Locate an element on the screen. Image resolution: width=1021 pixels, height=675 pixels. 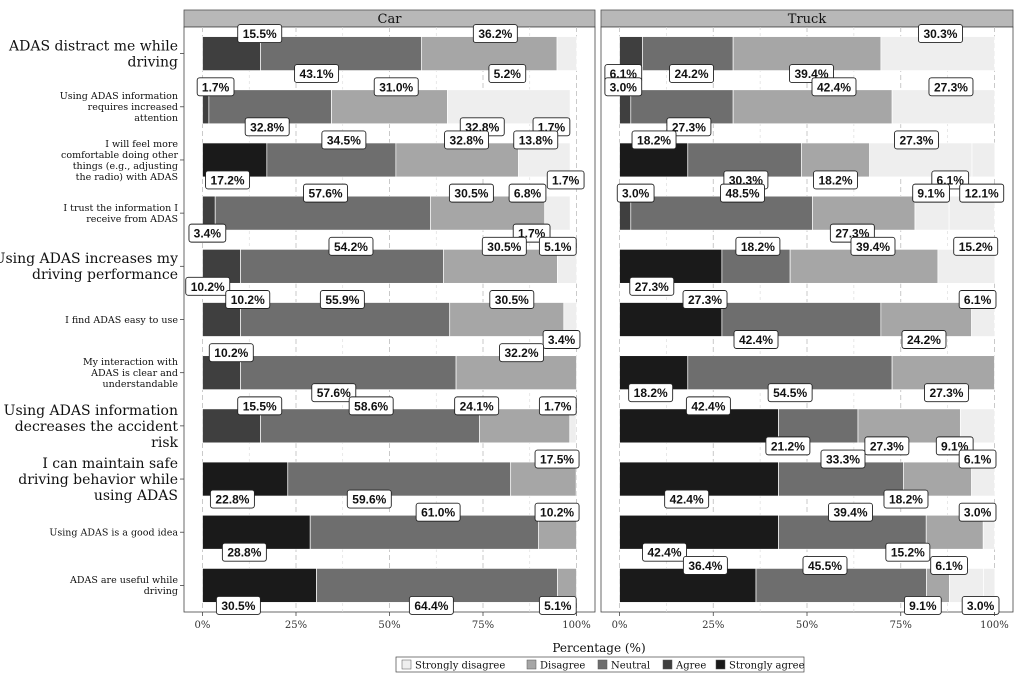
data-label: 6.1% is located at coordinates (977, 299).